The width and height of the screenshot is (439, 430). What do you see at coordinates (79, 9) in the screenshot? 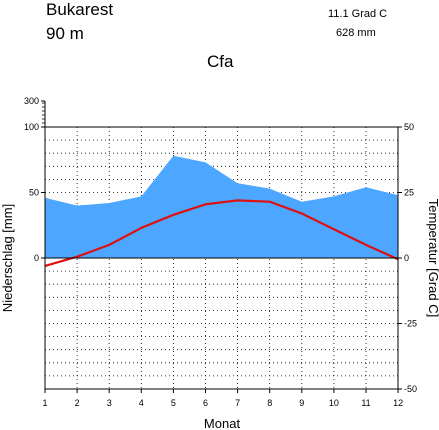
I see `station-name: Bukarest` at bounding box center [79, 9].